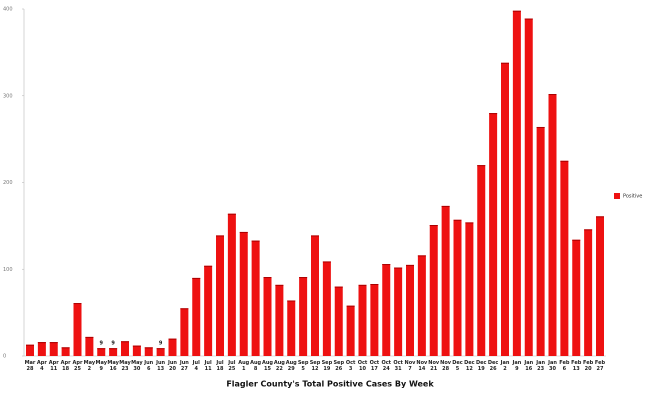  Describe the element at coordinates (481, 366) in the screenshot. I see `x-tick-label: Dec 19` at that location.